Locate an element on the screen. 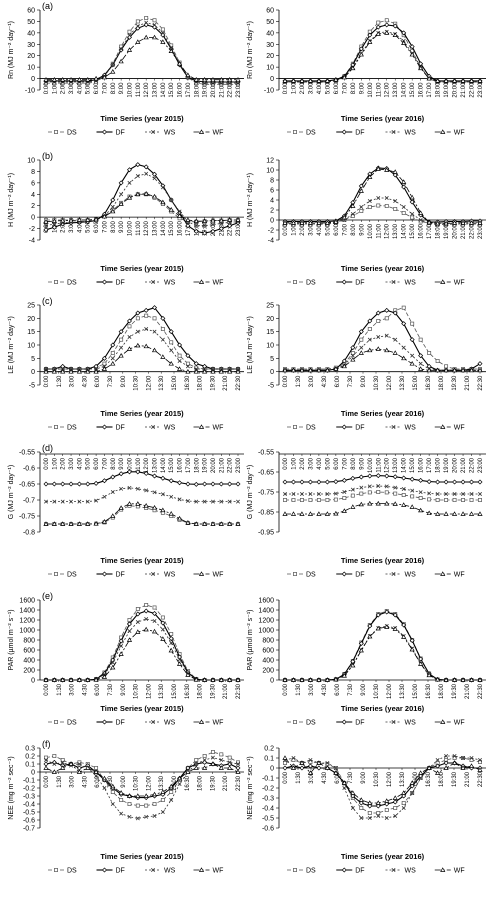  x-tick-label: 11:00 is located at coordinates (379, 464).